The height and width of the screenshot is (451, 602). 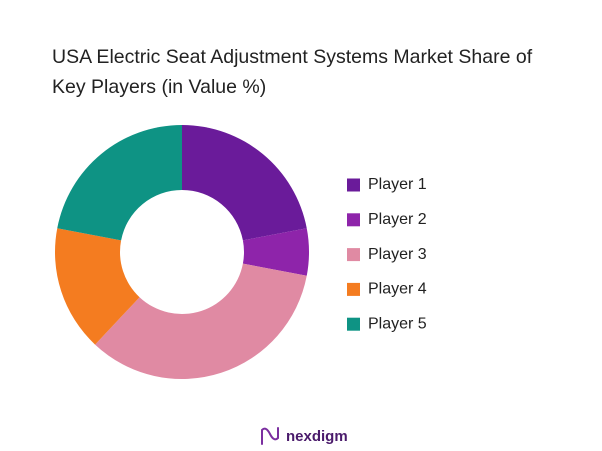 I want to click on logo-icon, so click(x=270, y=436).